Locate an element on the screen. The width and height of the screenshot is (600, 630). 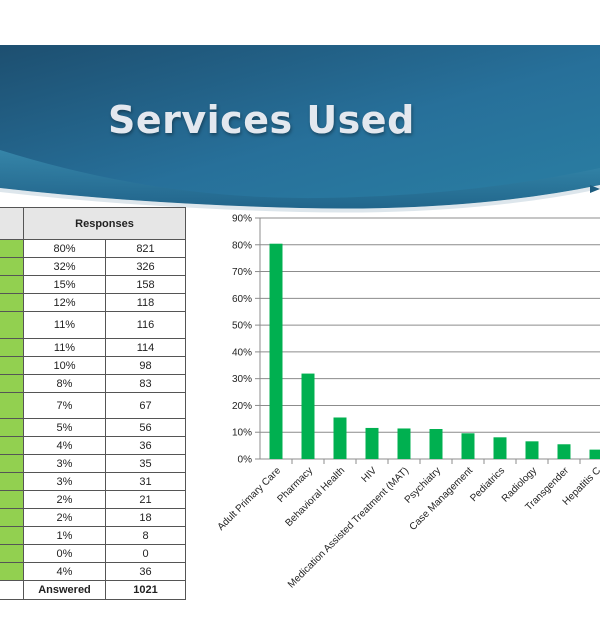
answered-total: 1021 is located at coordinates (145, 590).